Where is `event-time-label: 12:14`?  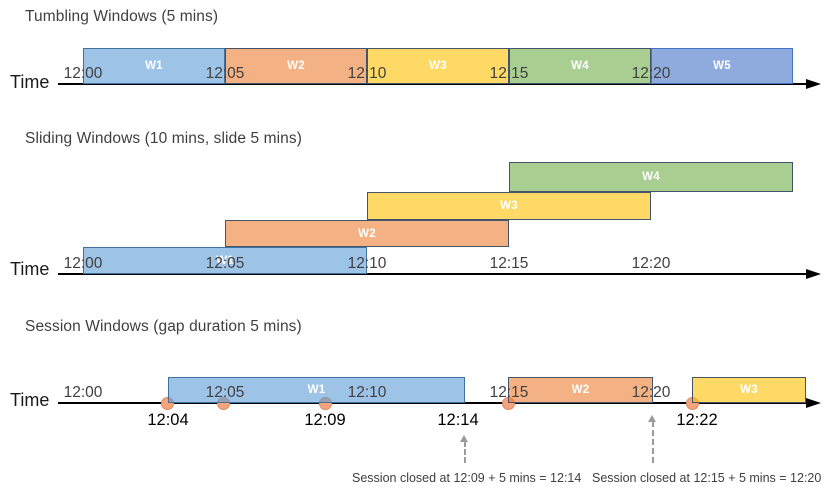 event-time-label: 12:14 is located at coordinates (458, 420).